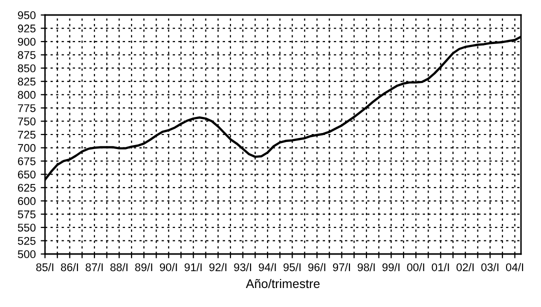 The width and height of the screenshot is (541, 307). Describe the element at coordinates (341, 267) in the screenshot. I see `x-tick-label: 97/I` at that location.